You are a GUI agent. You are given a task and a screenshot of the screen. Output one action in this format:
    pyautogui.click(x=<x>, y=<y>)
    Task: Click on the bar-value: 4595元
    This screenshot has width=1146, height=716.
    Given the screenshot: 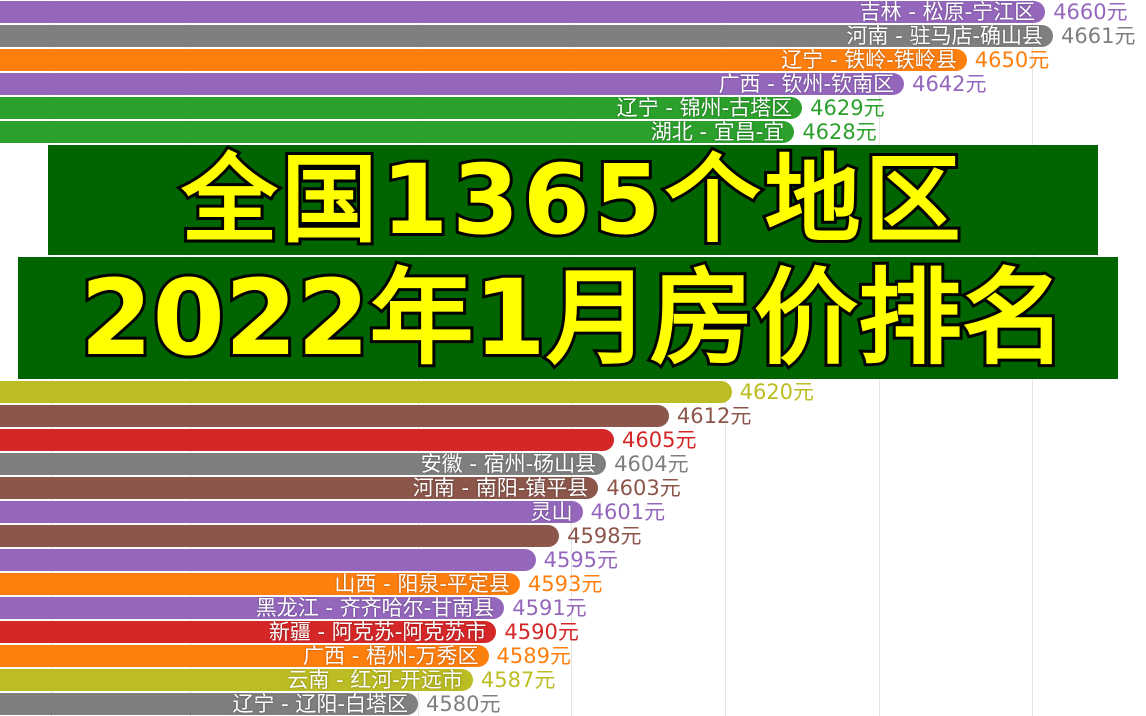 What is the action you would take?
    pyautogui.click(x=581, y=560)
    